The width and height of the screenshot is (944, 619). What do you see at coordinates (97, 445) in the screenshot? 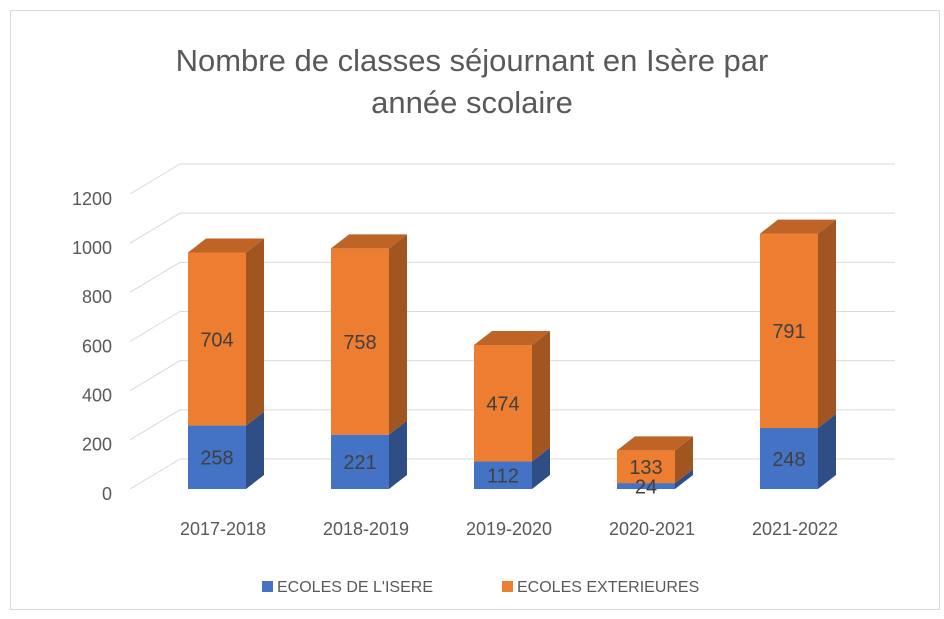
I see `y-tick-label: 200` at bounding box center [97, 445].